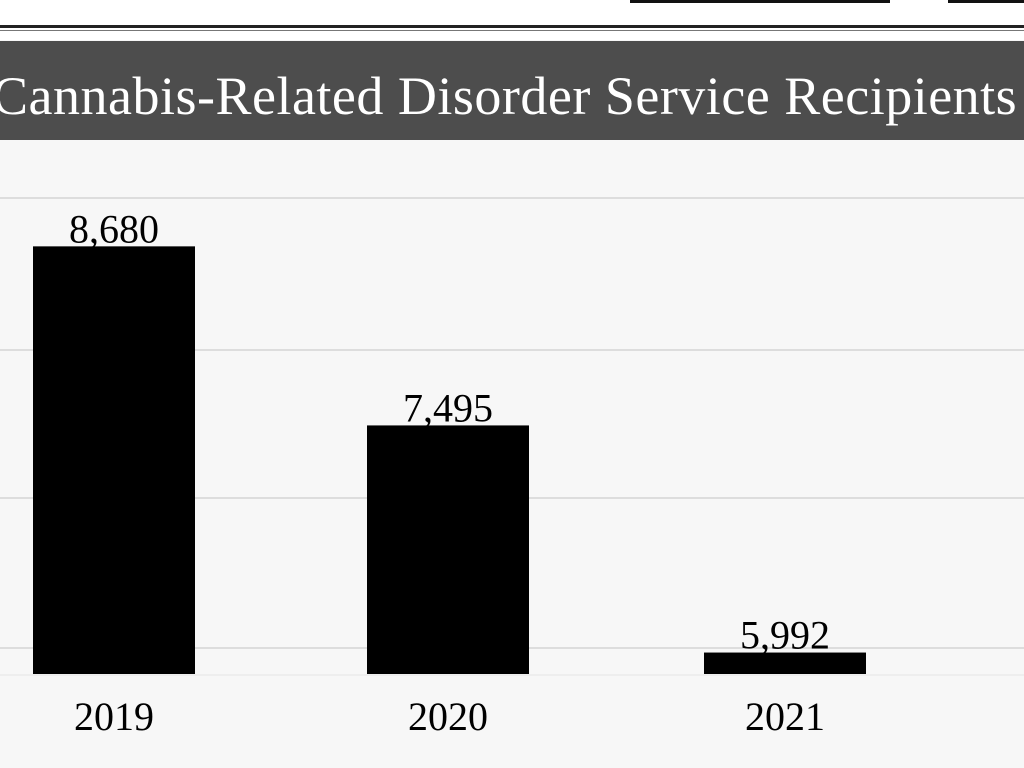  What do you see at coordinates (785, 635) in the screenshot?
I see `data-label: 5,992` at bounding box center [785, 635].